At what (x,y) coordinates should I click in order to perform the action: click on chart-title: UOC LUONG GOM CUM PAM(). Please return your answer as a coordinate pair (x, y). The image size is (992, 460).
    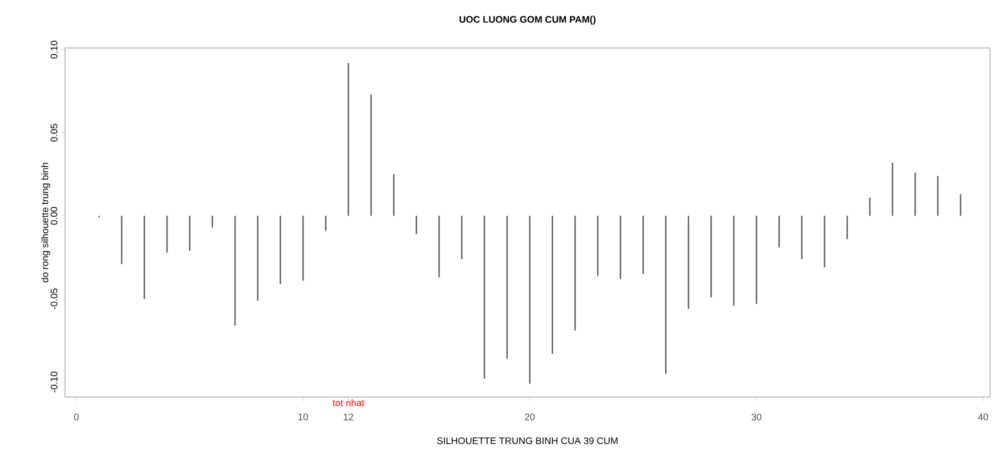
    Looking at the image, I should click on (528, 20).